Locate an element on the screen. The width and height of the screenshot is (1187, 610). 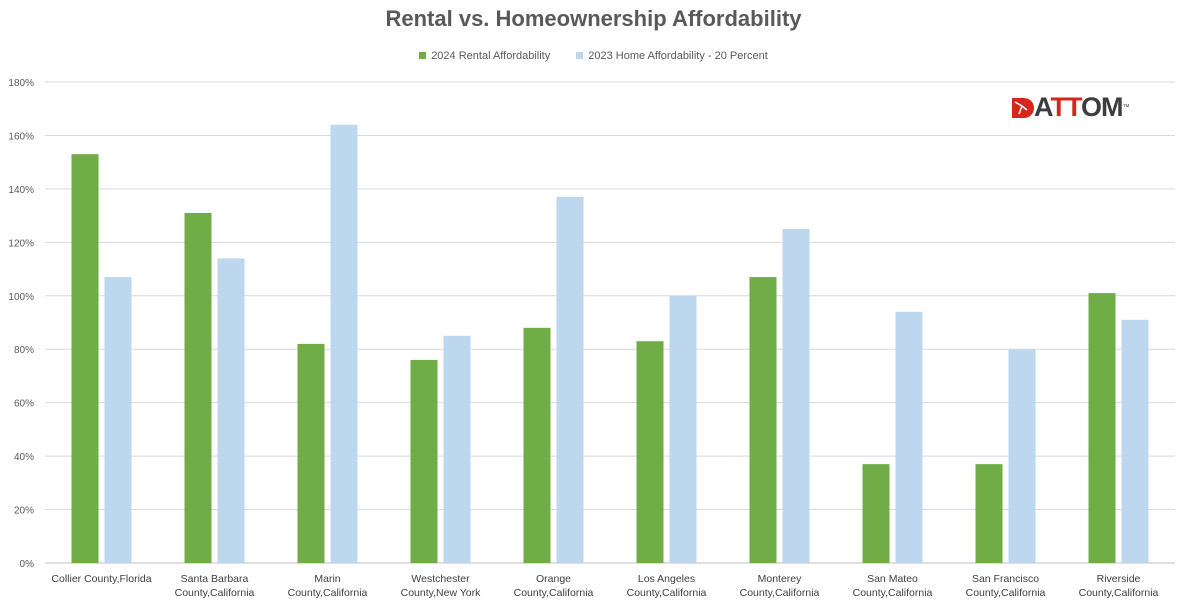
legend-label: 2023 Home Affordability - 20 Percent is located at coordinates (678, 56).